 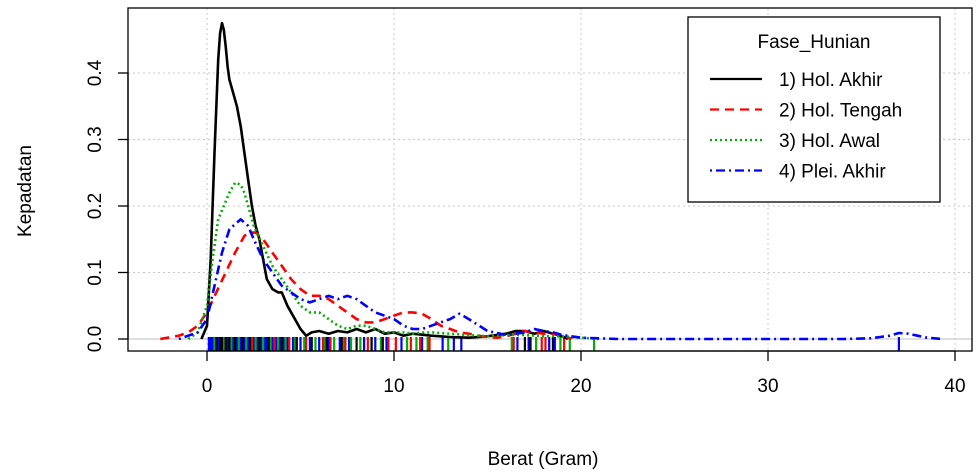 I want to click on legend-label: 2) Hol. Tengah, so click(x=840, y=111).